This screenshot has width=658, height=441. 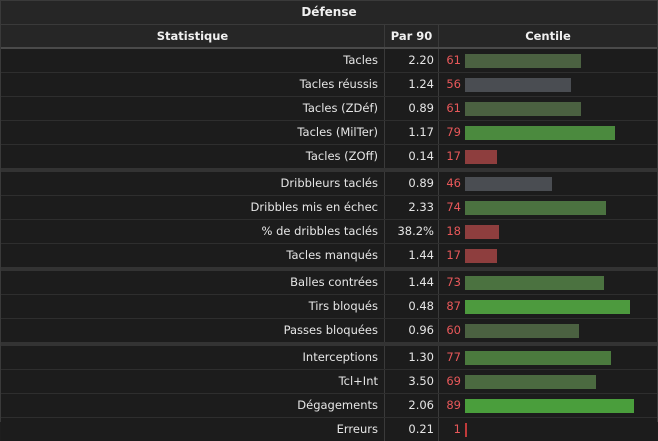 I want to click on percentile-cell: 89, so click(x=548, y=405).